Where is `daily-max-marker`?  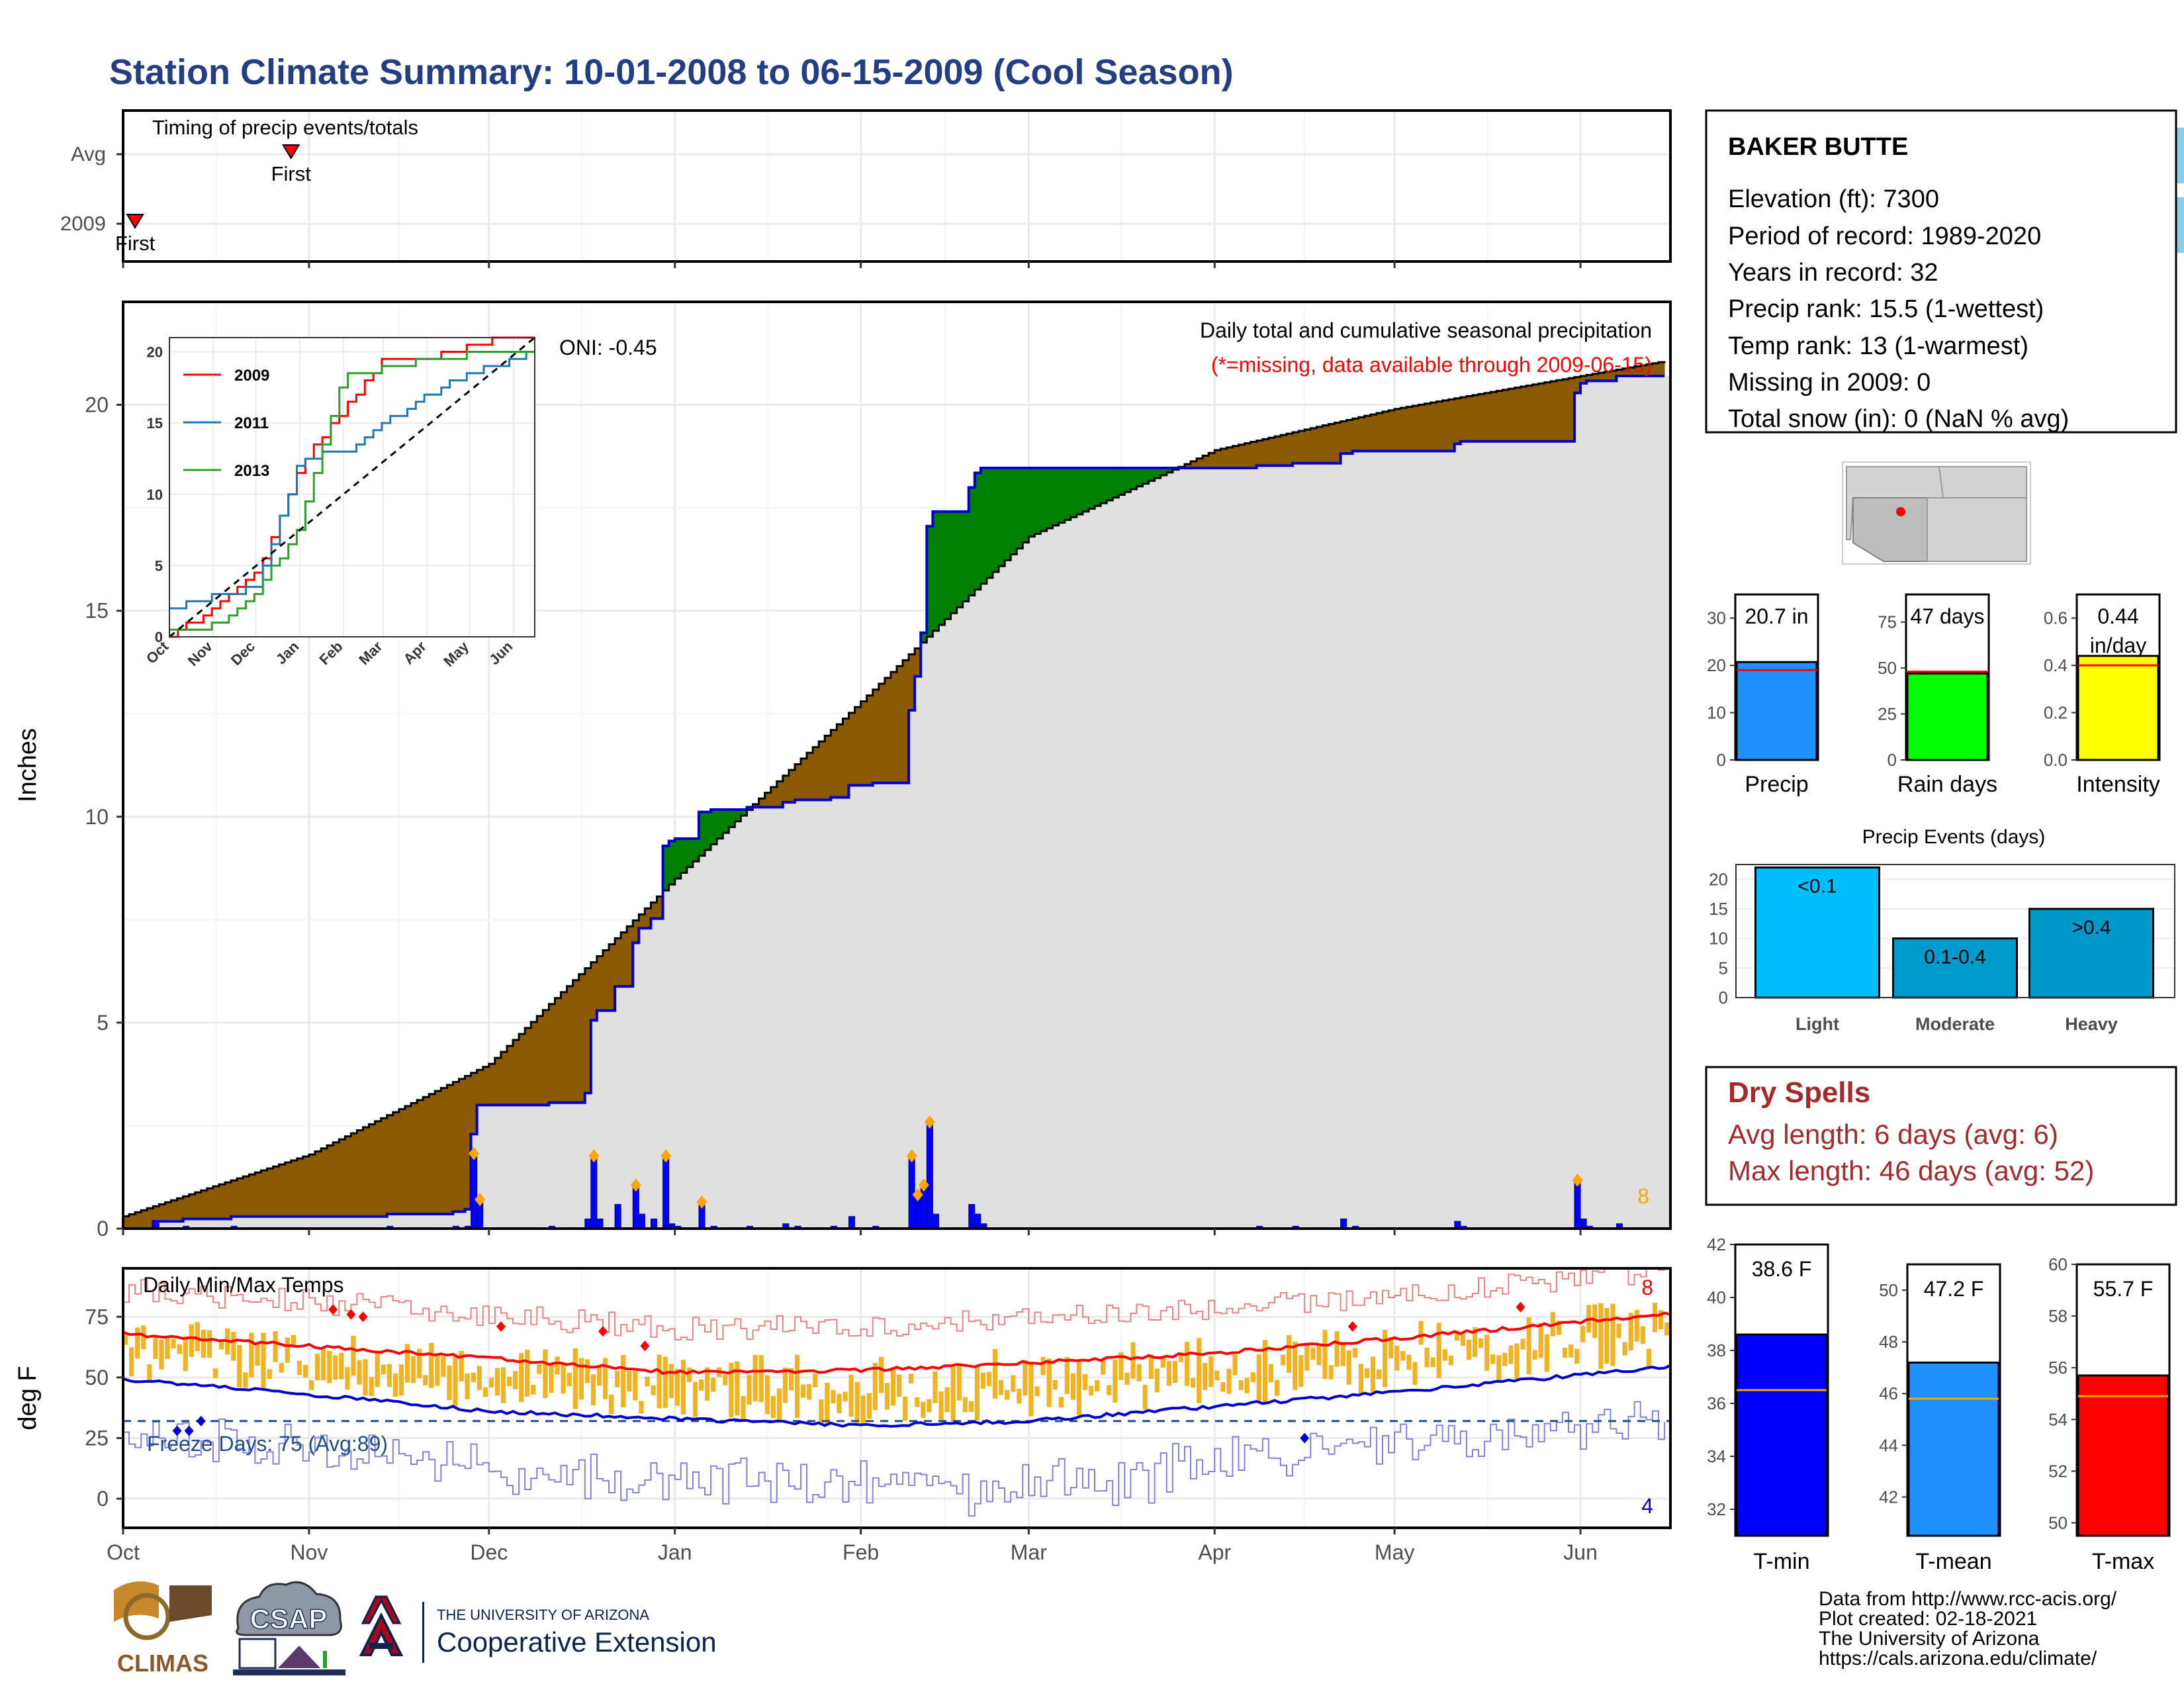
daily-max-marker is located at coordinates (481, 1200).